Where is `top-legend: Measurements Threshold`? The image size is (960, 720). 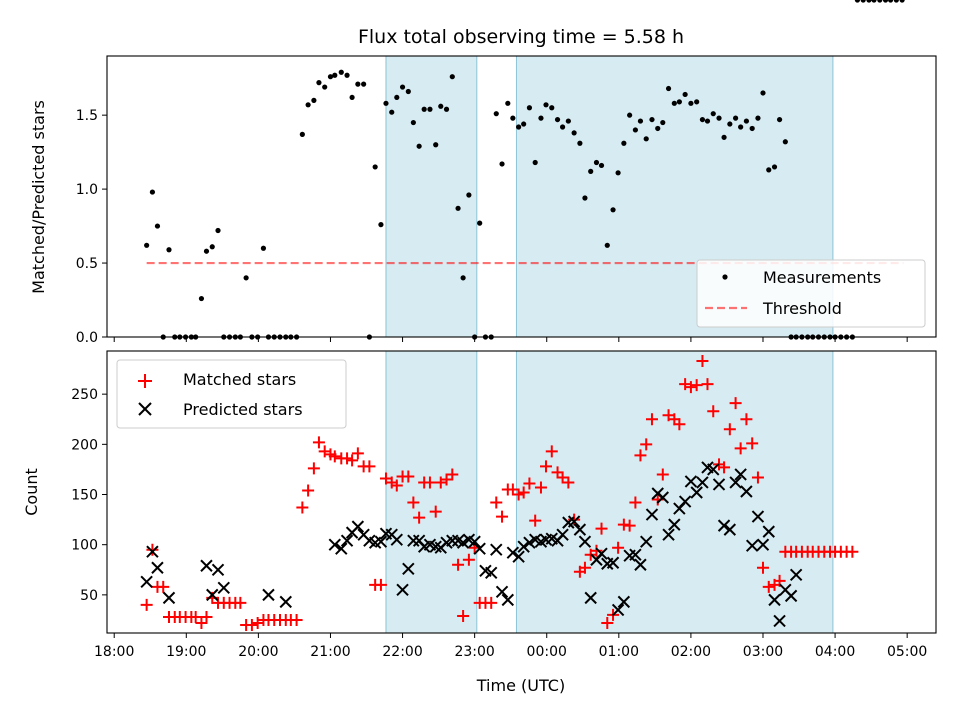
top-legend: Measurements Threshold is located at coordinates (811, 293).